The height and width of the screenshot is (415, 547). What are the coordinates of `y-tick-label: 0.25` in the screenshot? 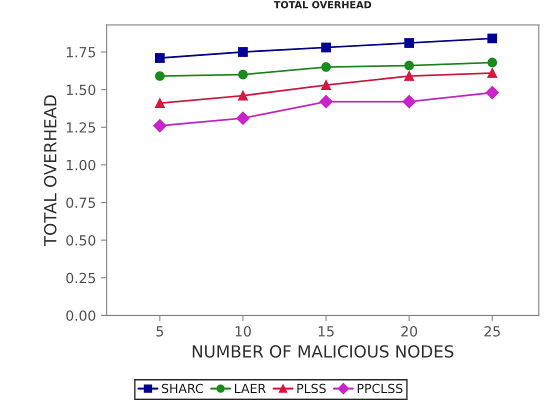 It's located at (81, 278).